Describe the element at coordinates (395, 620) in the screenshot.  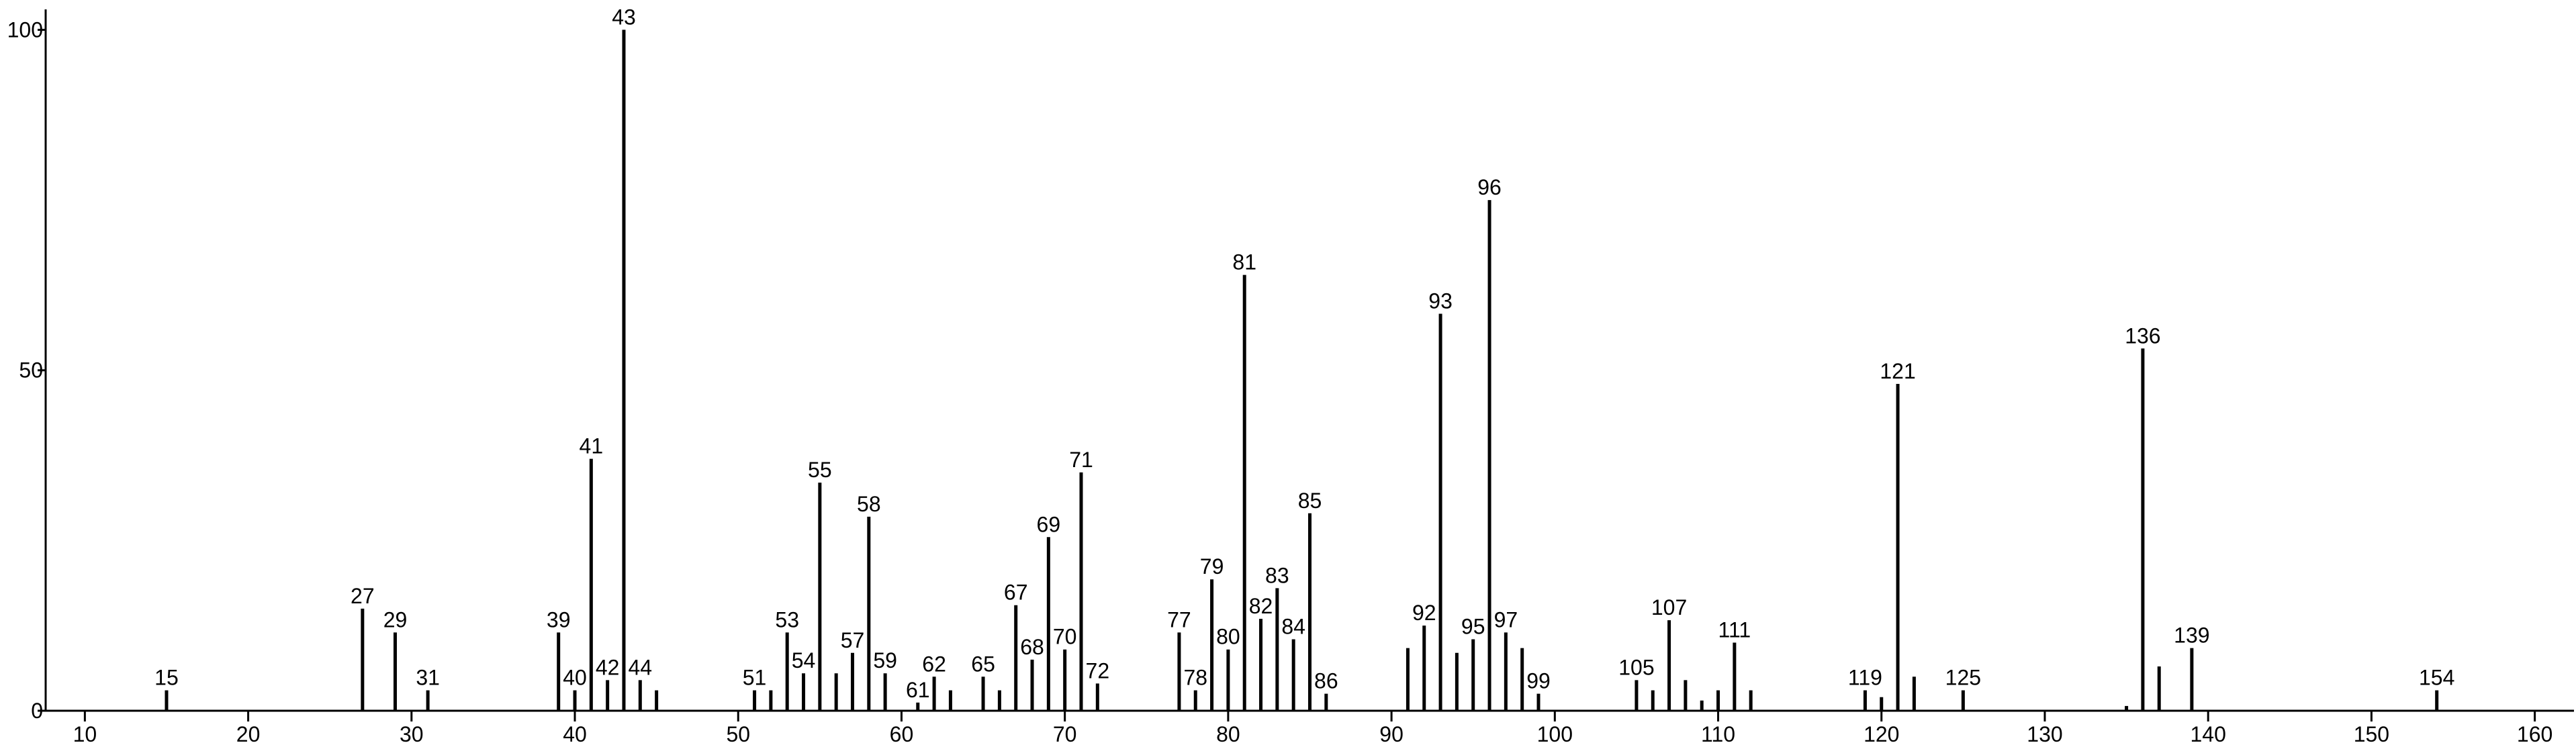
I see `peak-label: 29` at that location.